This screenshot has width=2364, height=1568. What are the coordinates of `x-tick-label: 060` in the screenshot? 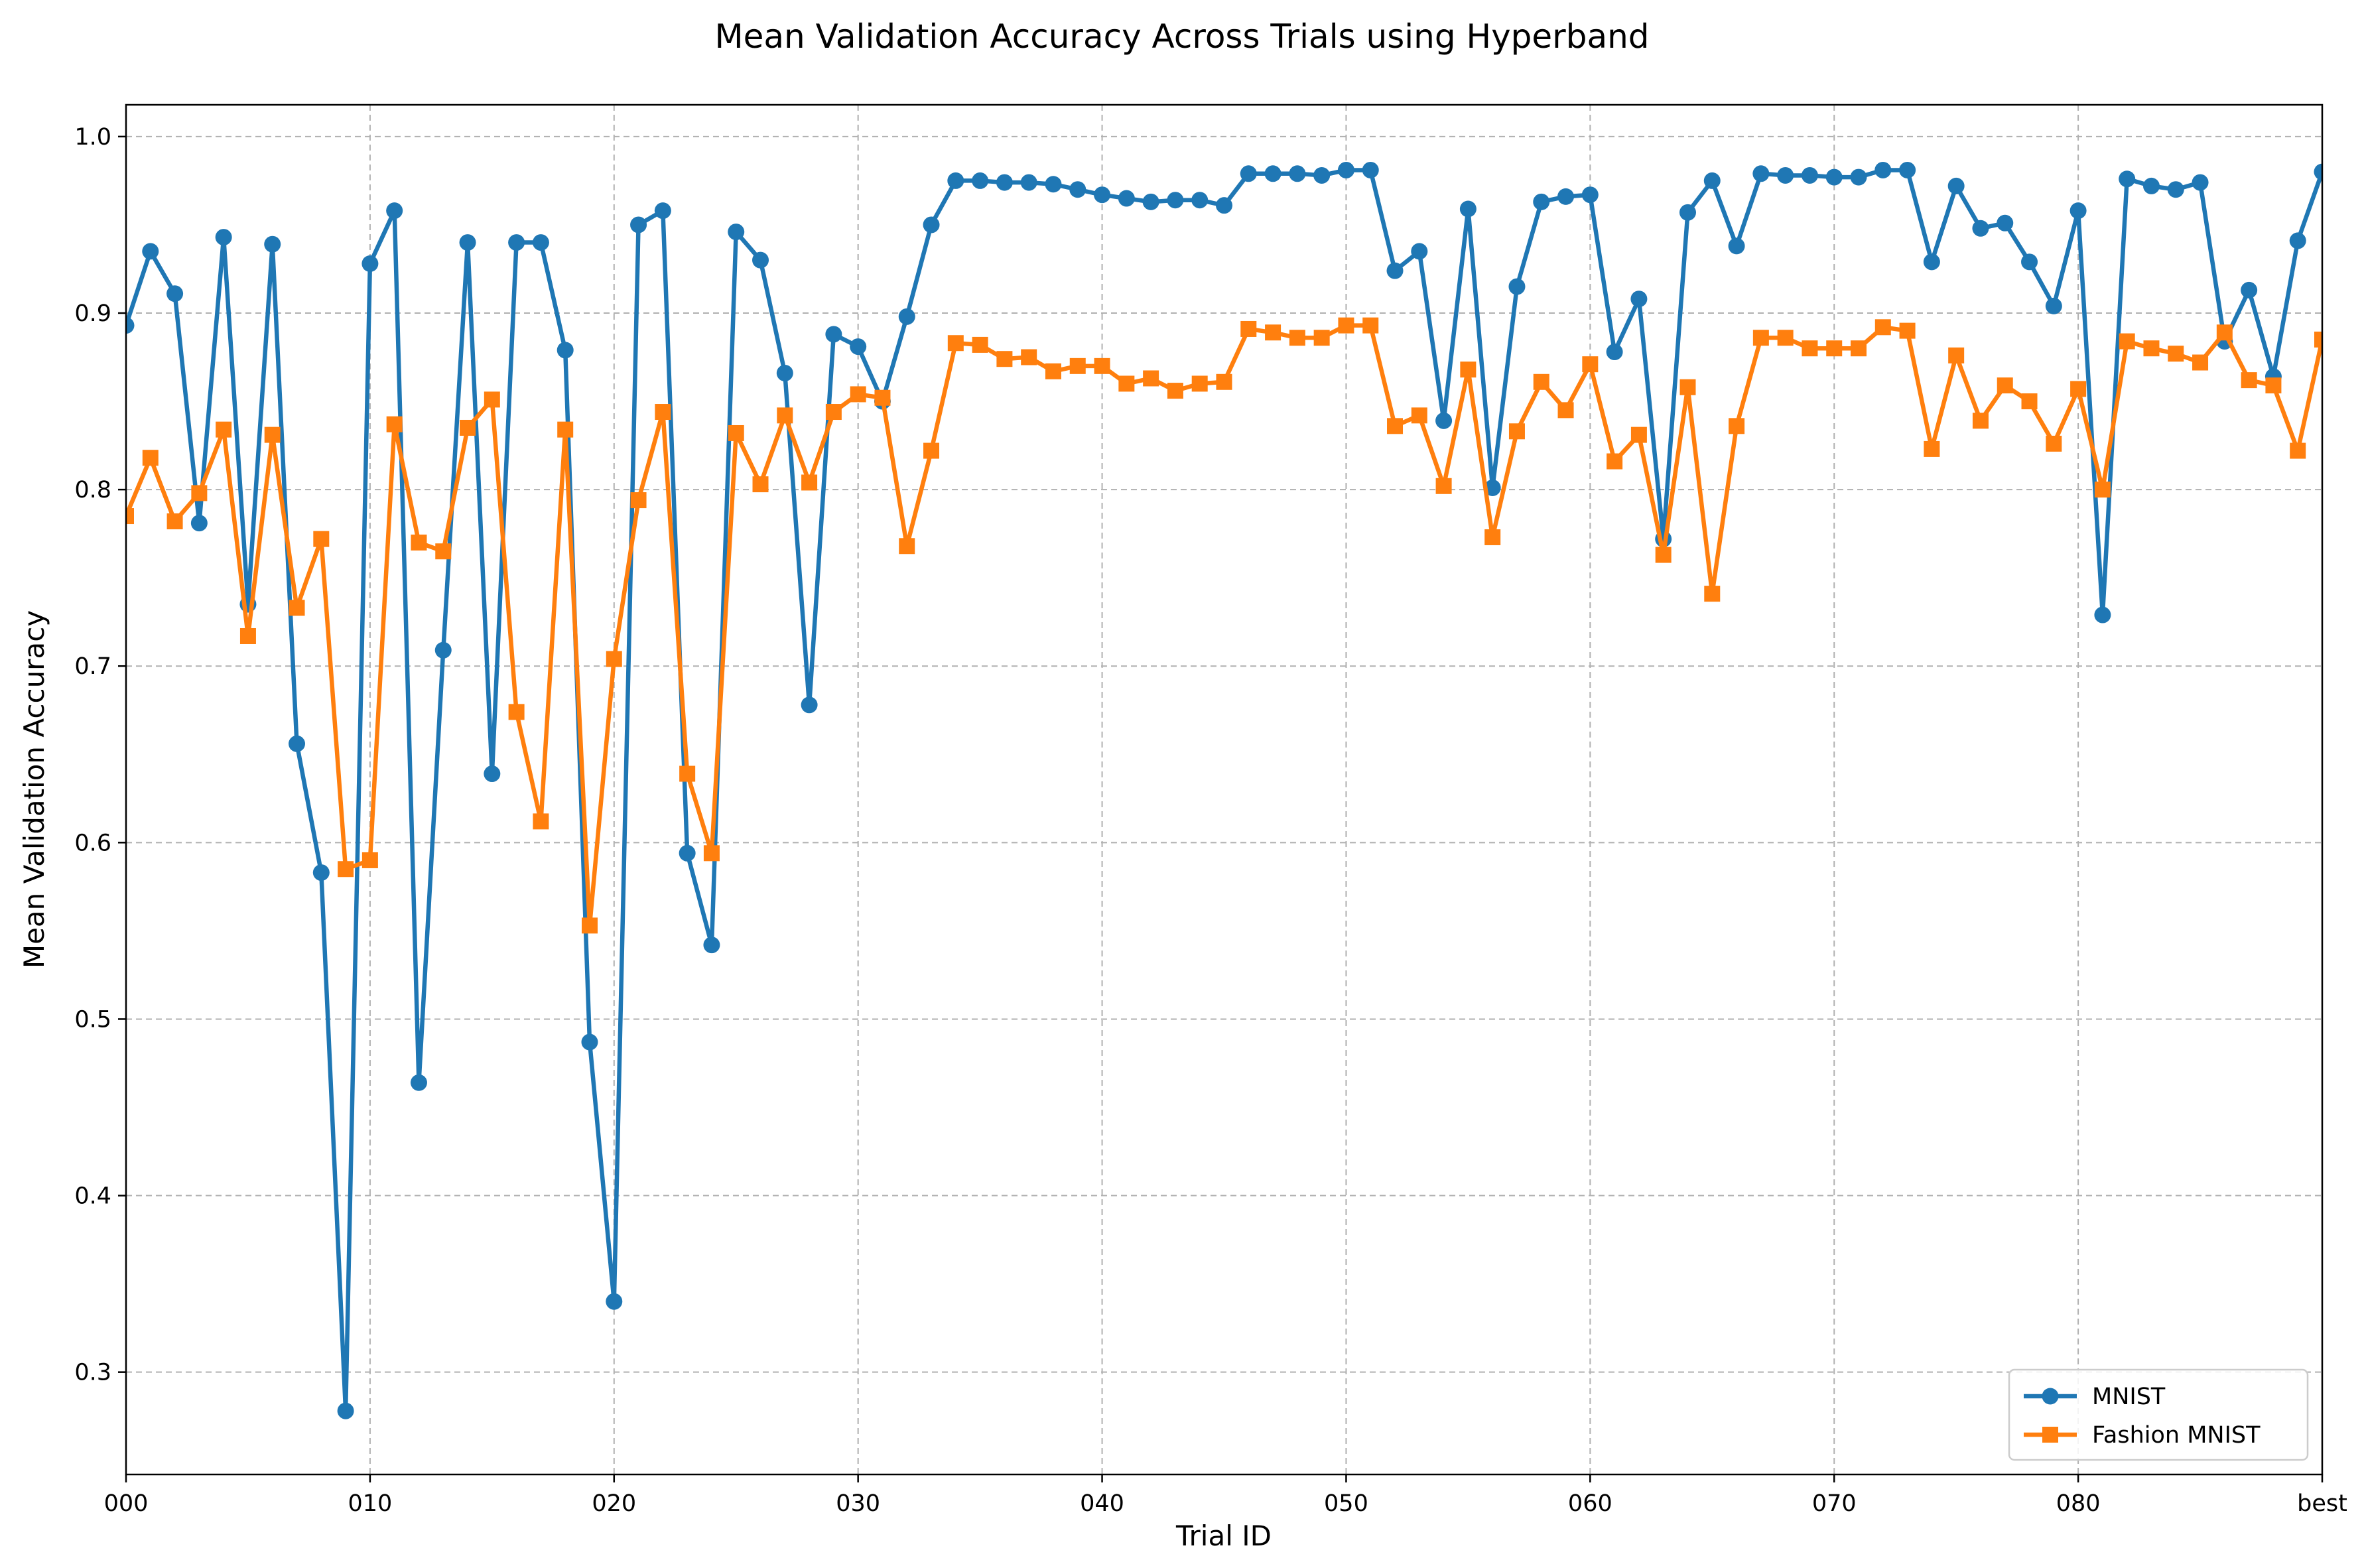 It's located at (1590, 1503).